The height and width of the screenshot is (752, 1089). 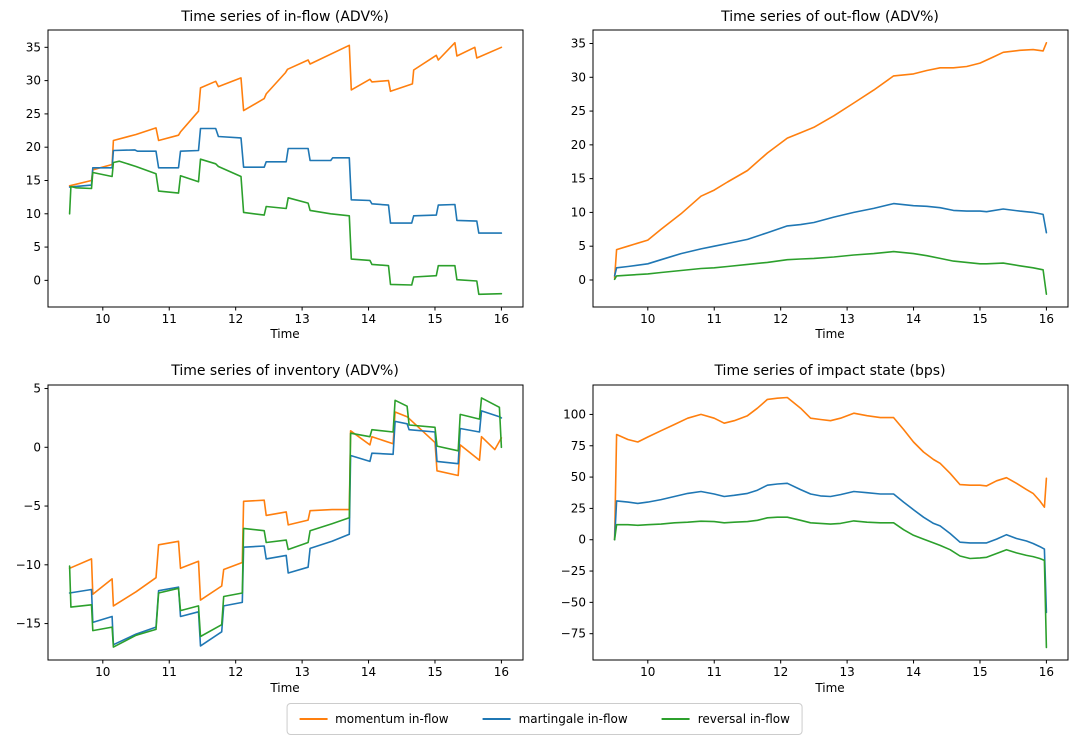 What do you see at coordinates (830, 371) in the screenshot?
I see `plot-title-impact-state: Time series of impact state (bps)` at bounding box center [830, 371].